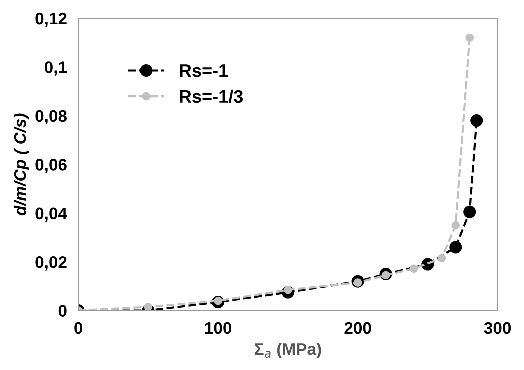 The height and width of the screenshot is (370, 524). Describe the element at coordinates (288, 351) in the screenshot. I see `x-axis-title: Σ$_{a}$ (MPa)` at that location.